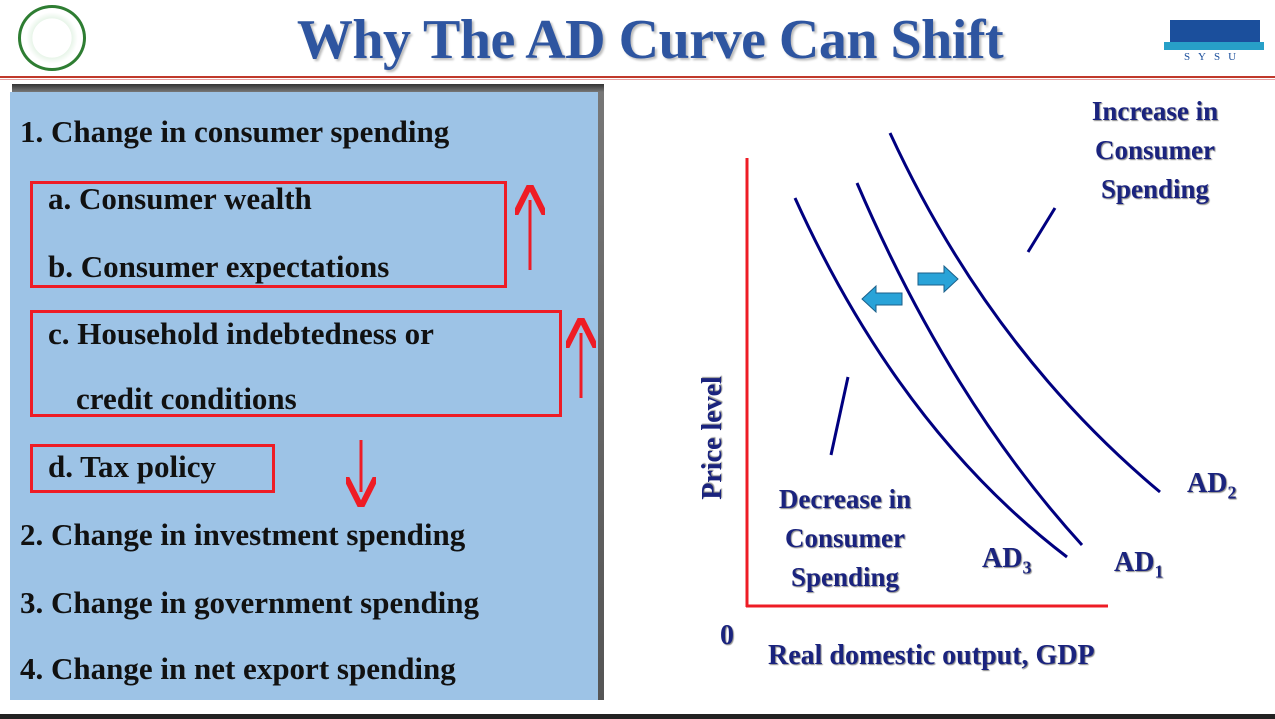  Describe the element at coordinates (235, 131) in the screenshot. I see `list-item-consumer: 1. Change in consumer spending` at that location.